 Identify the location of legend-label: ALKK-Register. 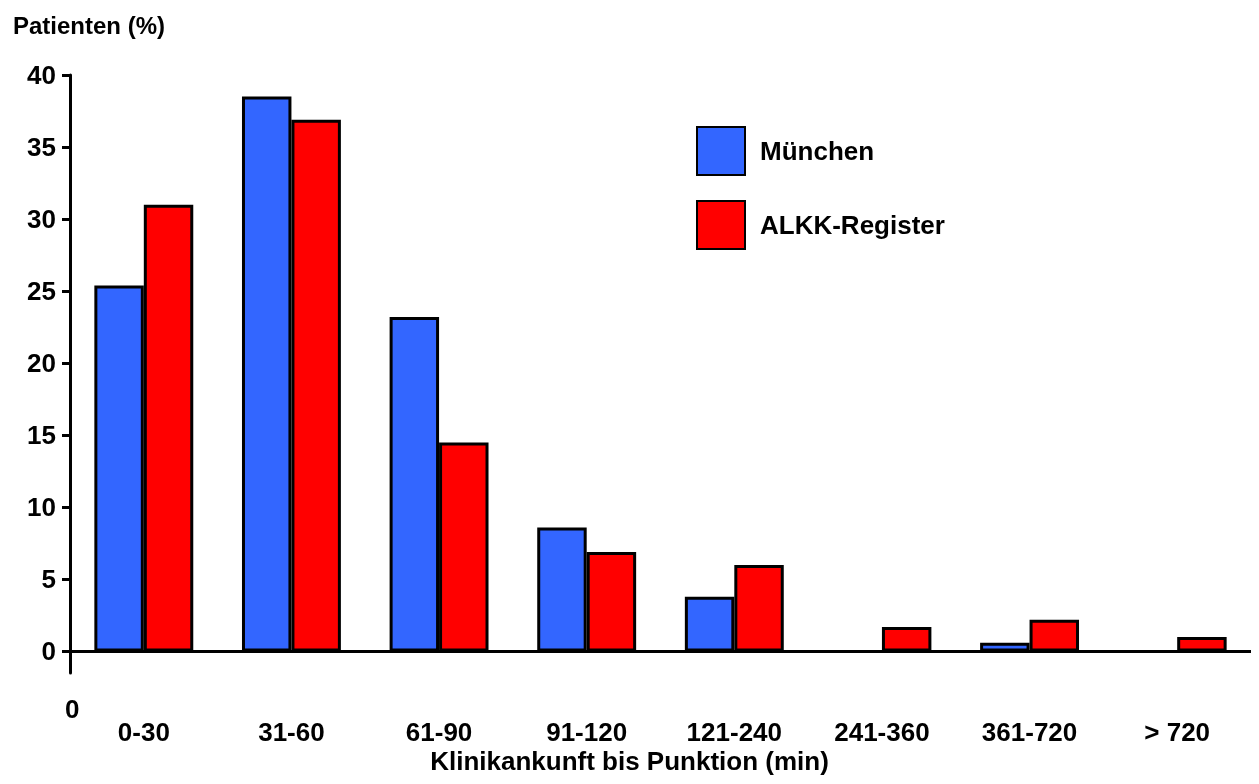
(852, 225).